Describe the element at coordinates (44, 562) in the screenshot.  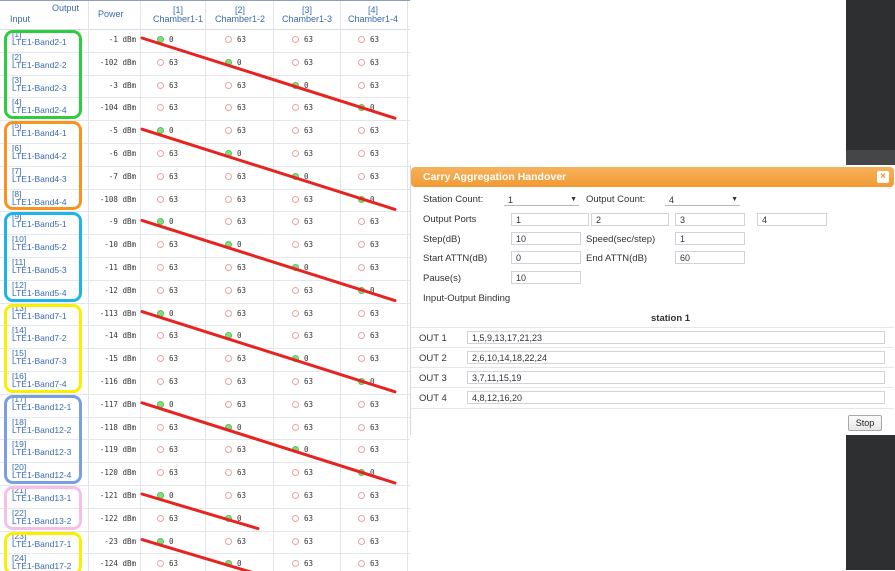
I see `input-port-cell: [24] LTE1-Band17-2` at that location.